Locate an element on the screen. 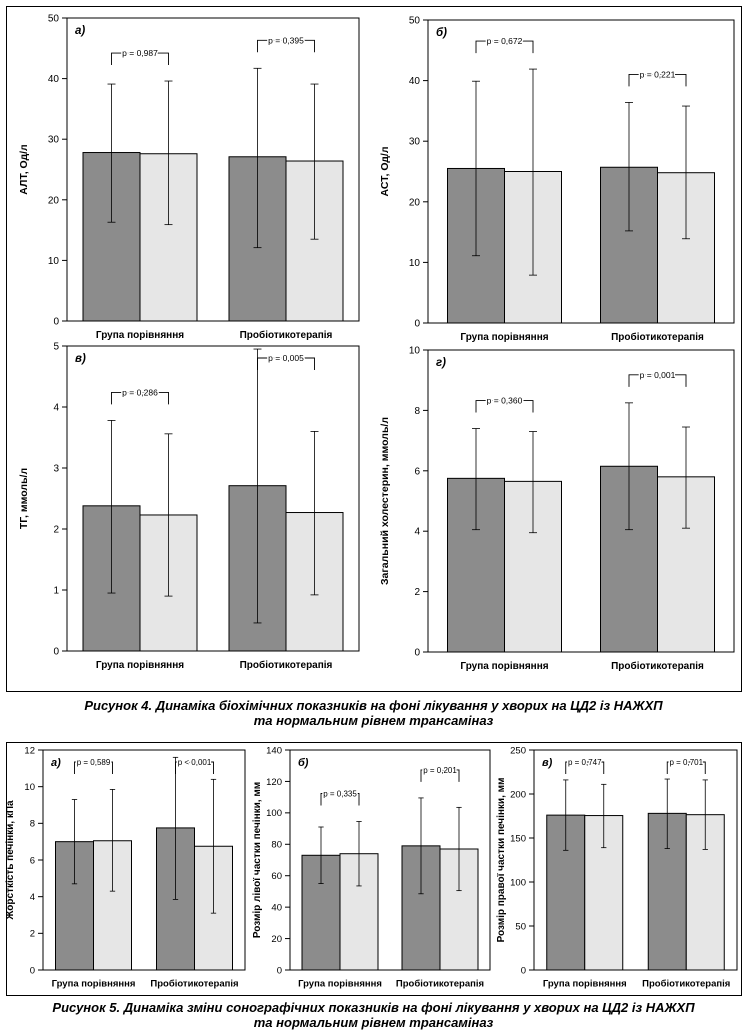 The height and width of the screenshot is (1035, 747). y-tick-label: 60 is located at coordinates (276, 876).